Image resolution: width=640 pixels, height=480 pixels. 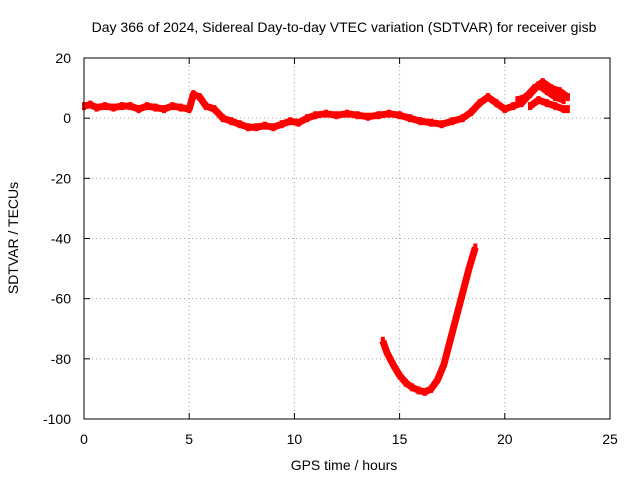 What do you see at coordinates (63, 58) in the screenshot?
I see `y-tick-label: 20` at bounding box center [63, 58].